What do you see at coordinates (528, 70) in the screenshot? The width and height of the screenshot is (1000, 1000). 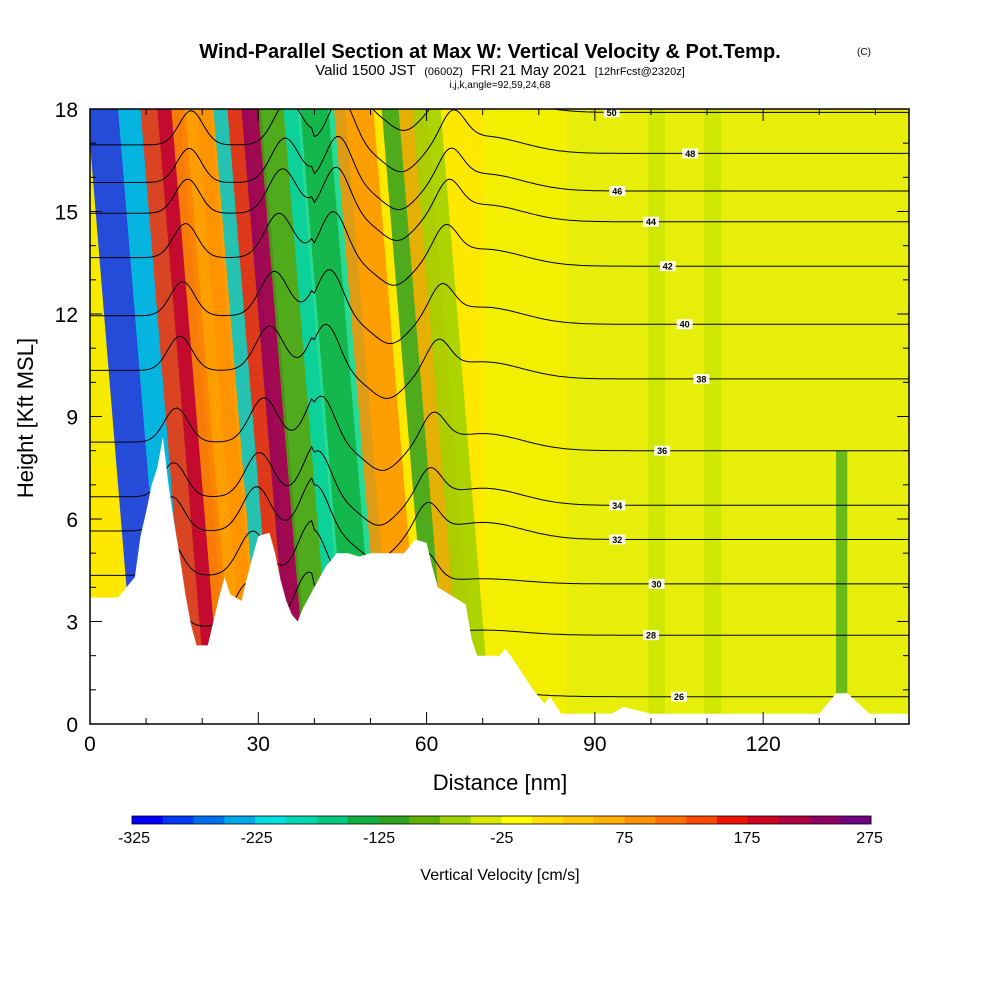 I see `valid-date: FRI 21 May 2021` at bounding box center [528, 70].